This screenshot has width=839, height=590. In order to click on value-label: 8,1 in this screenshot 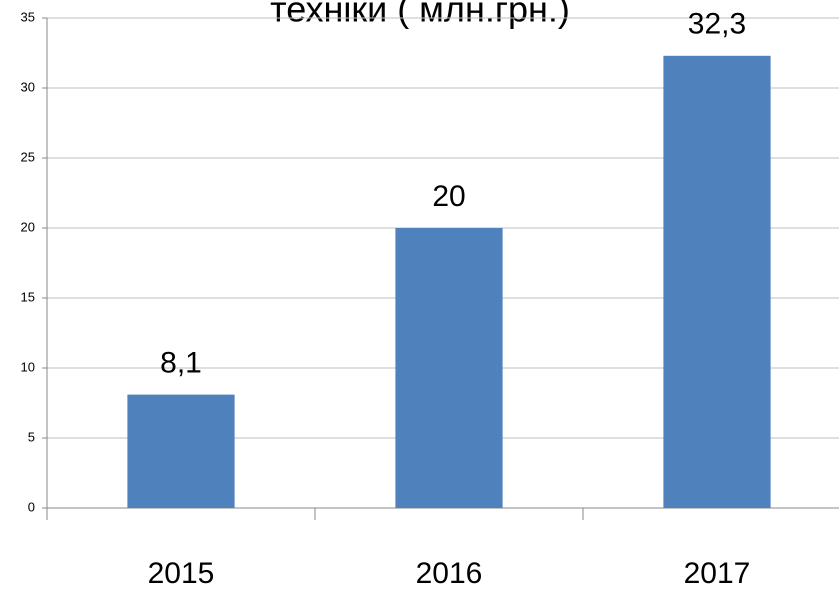, I will do `click(181, 363)`.